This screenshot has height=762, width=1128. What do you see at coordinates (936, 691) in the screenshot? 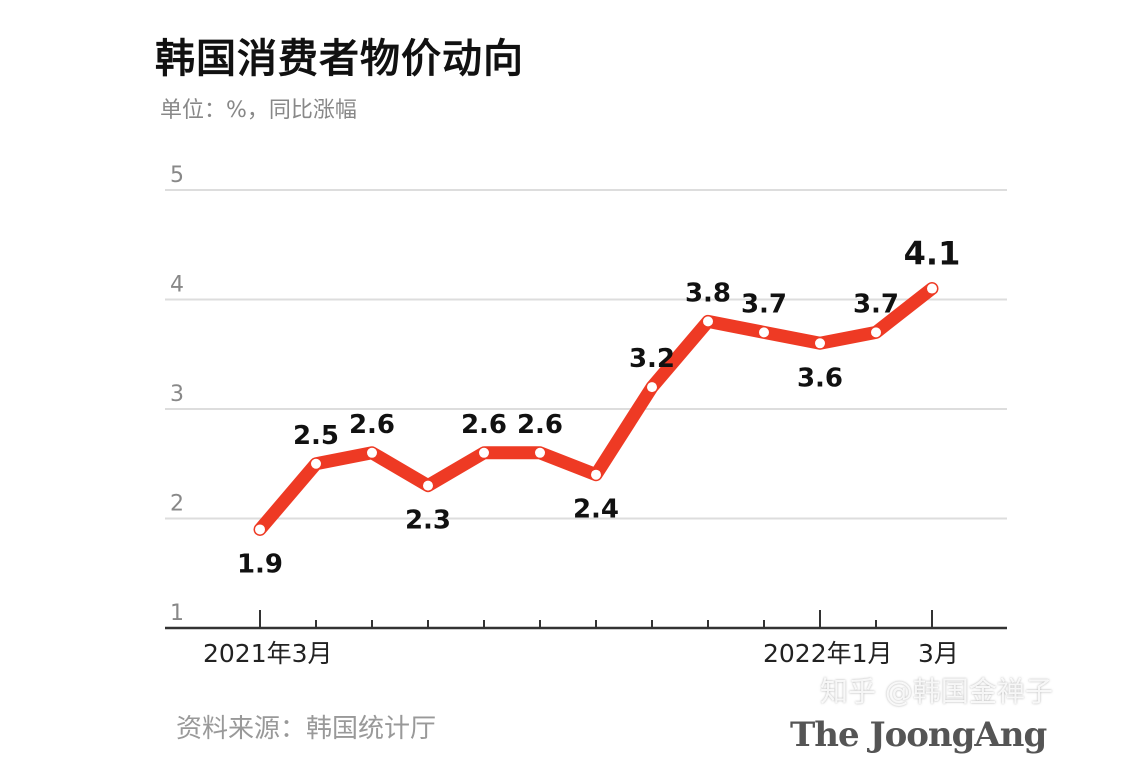
I see `zhihu-watermark: 知乎 @韩国金禅子` at bounding box center [936, 691].